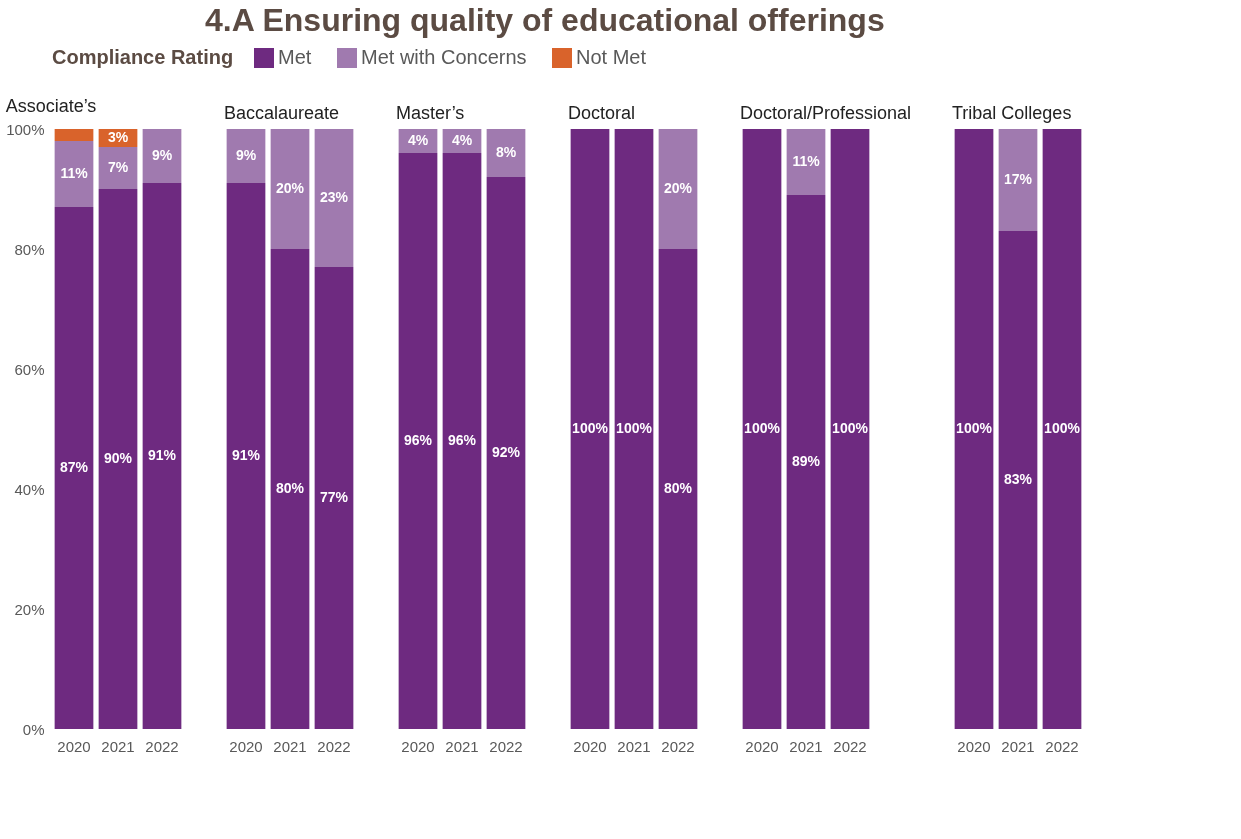 This screenshot has height=839, width=1241. What do you see at coordinates (25, 129) in the screenshot?
I see `y-tick-label: 100%` at bounding box center [25, 129].